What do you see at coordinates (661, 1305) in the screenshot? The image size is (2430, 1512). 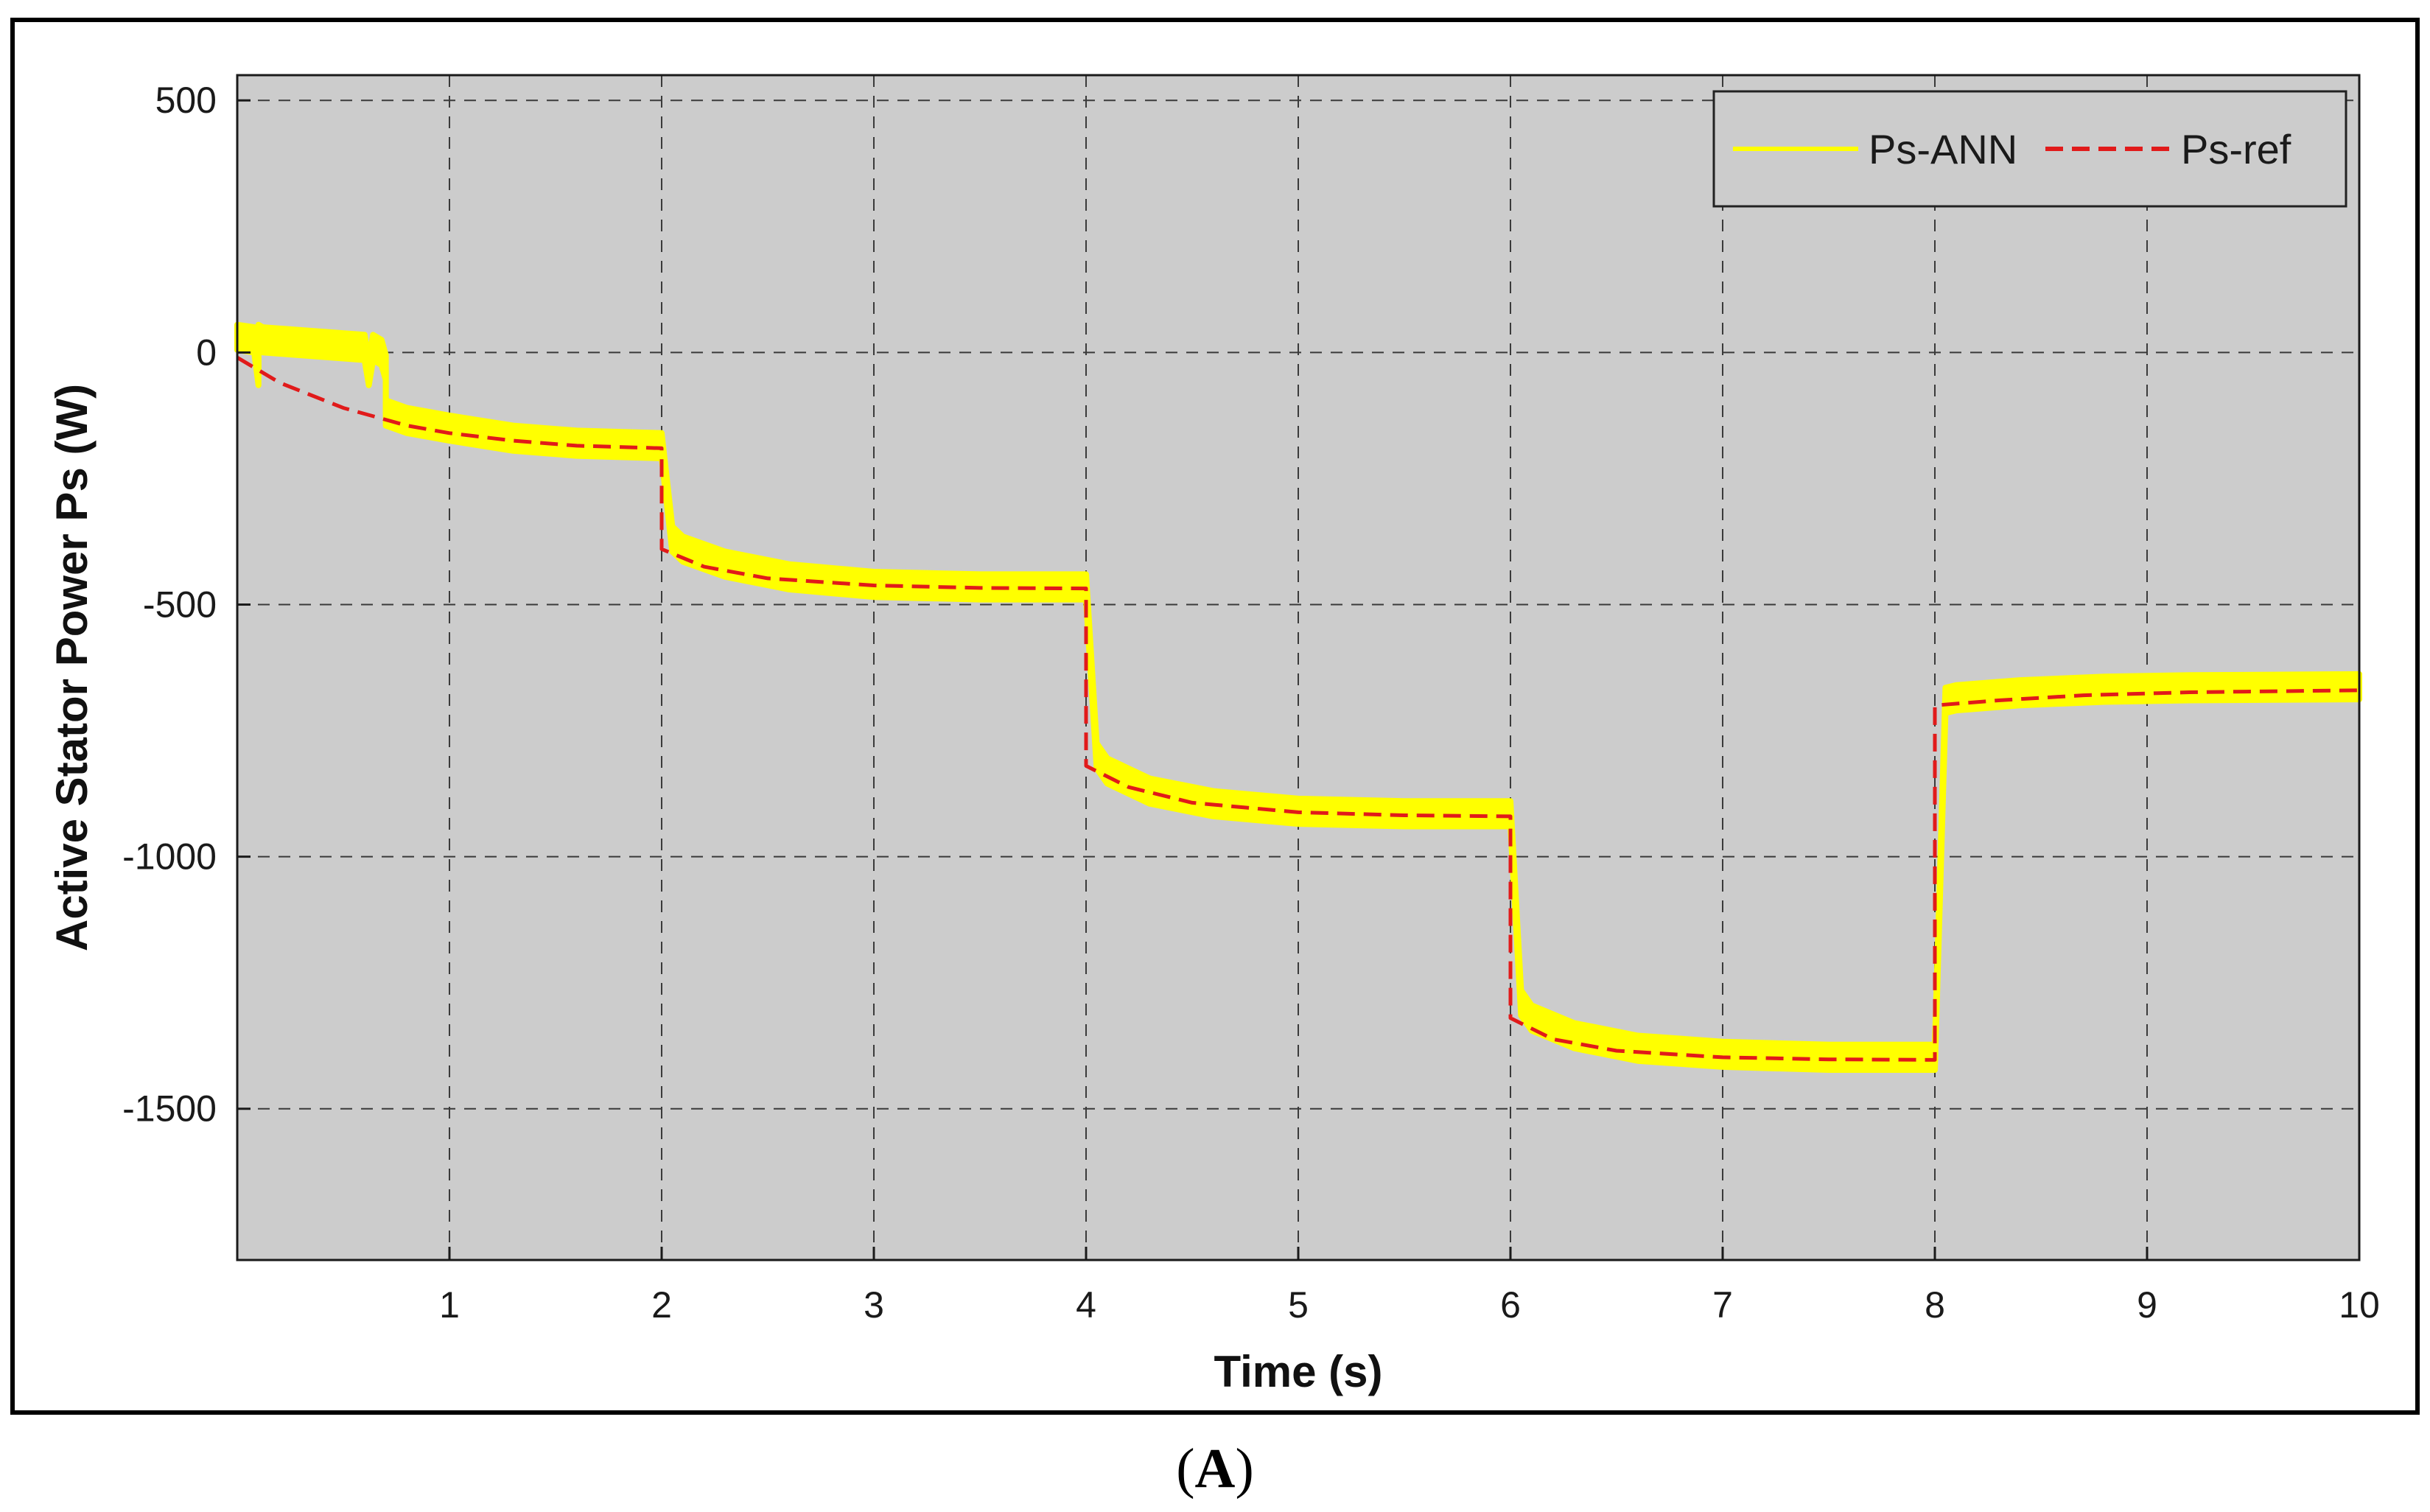 I see `x-tick-label: 2` at bounding box center [661, 1305].